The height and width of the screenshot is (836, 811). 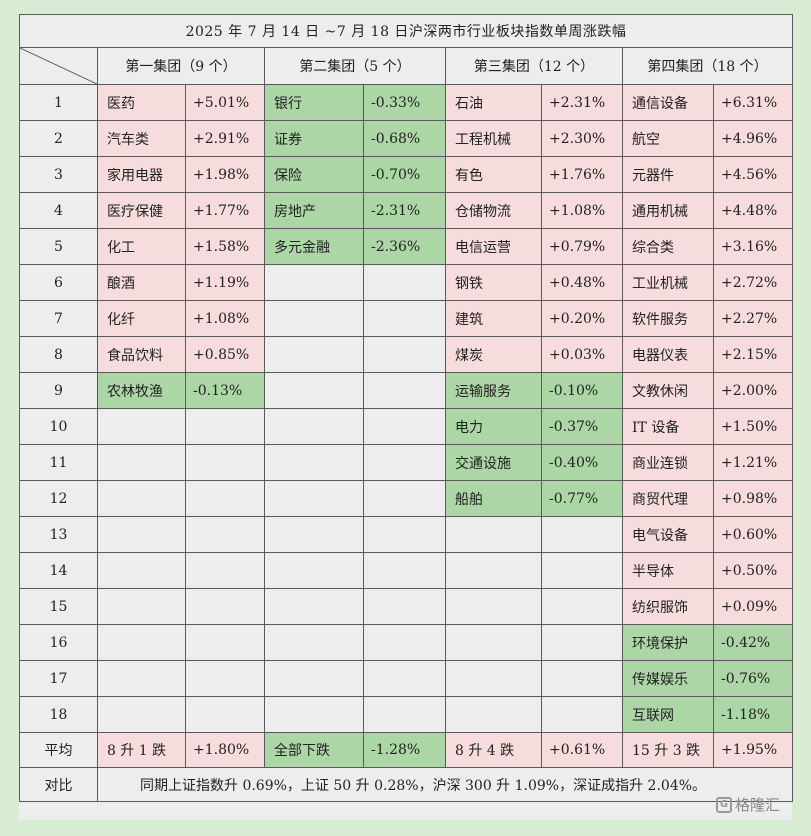 What do you see at coordinates (141, 102) in the screenshot?
I see `sector-name: 医药` at bounding box center [141, 102].